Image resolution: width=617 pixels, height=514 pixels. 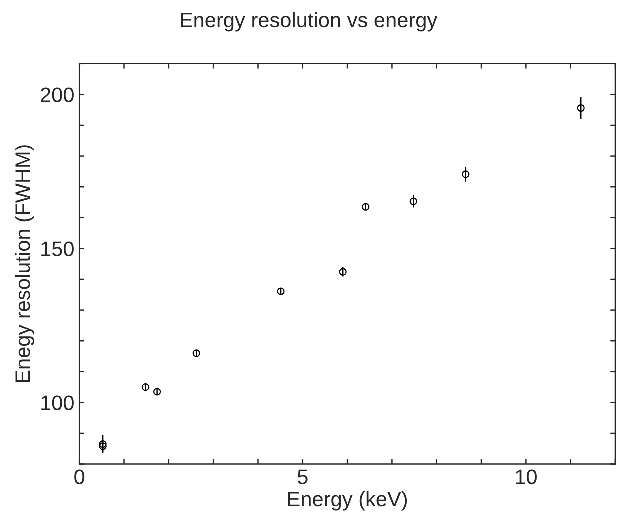 What do you see at coordinates (309, 22) in the screenshot?
I see `chart-title: Energy resolution vs energy` at bounding box center [309, 22].